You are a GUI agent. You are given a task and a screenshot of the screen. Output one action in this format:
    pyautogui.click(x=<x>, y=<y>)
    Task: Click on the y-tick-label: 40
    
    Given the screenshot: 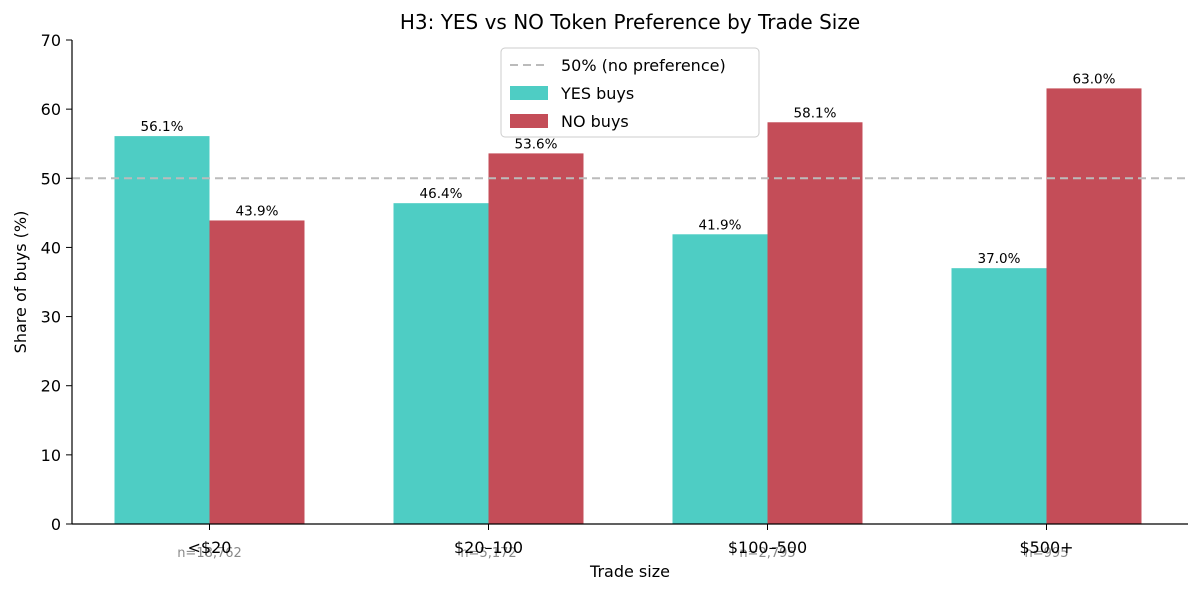 What is the action you would take?
    pyautogui.click(x=51, y=247)
    